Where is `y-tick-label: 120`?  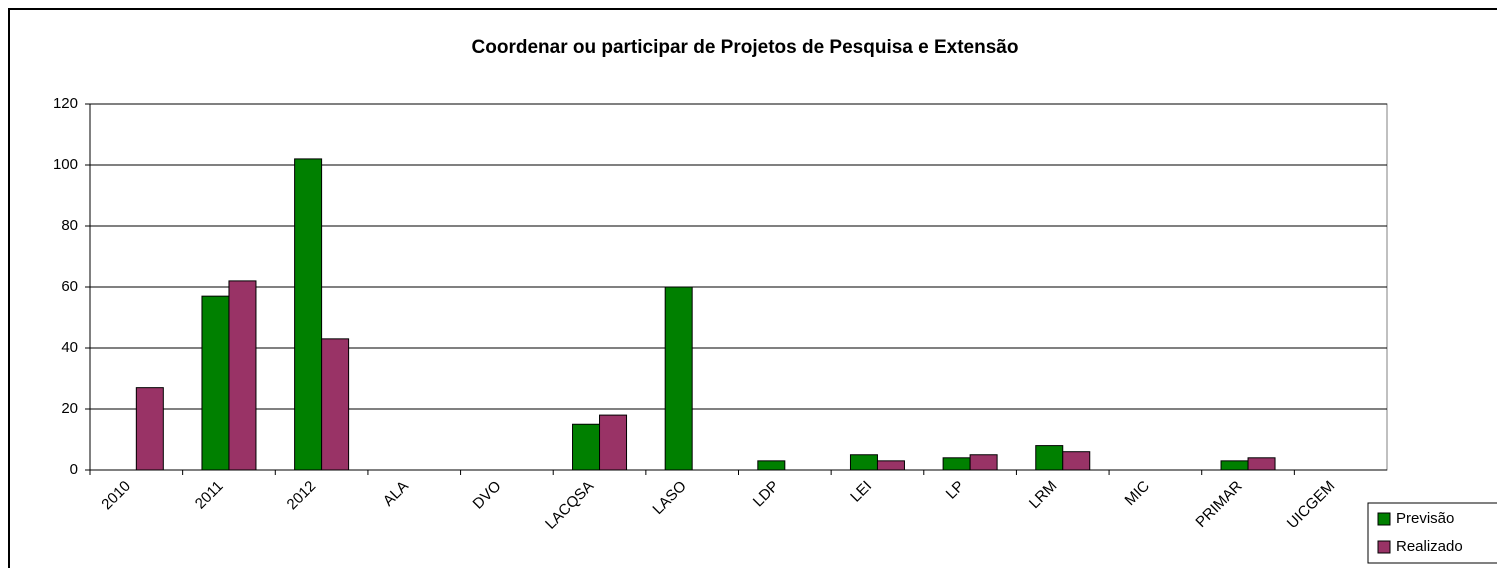
y-tick-label: 120 is located at coordinates (65, 103).